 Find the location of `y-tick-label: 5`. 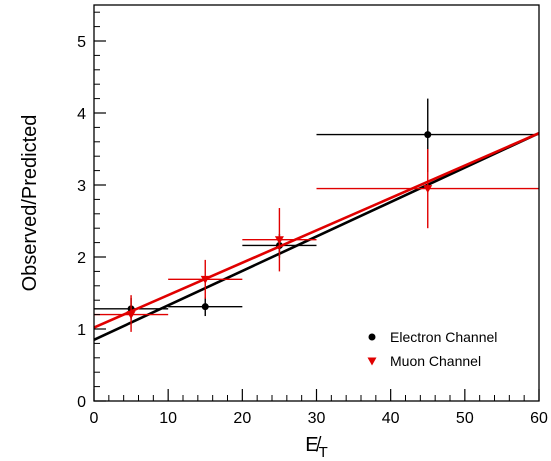

y-tick-label: 5 is located at coordinates (81, 42).